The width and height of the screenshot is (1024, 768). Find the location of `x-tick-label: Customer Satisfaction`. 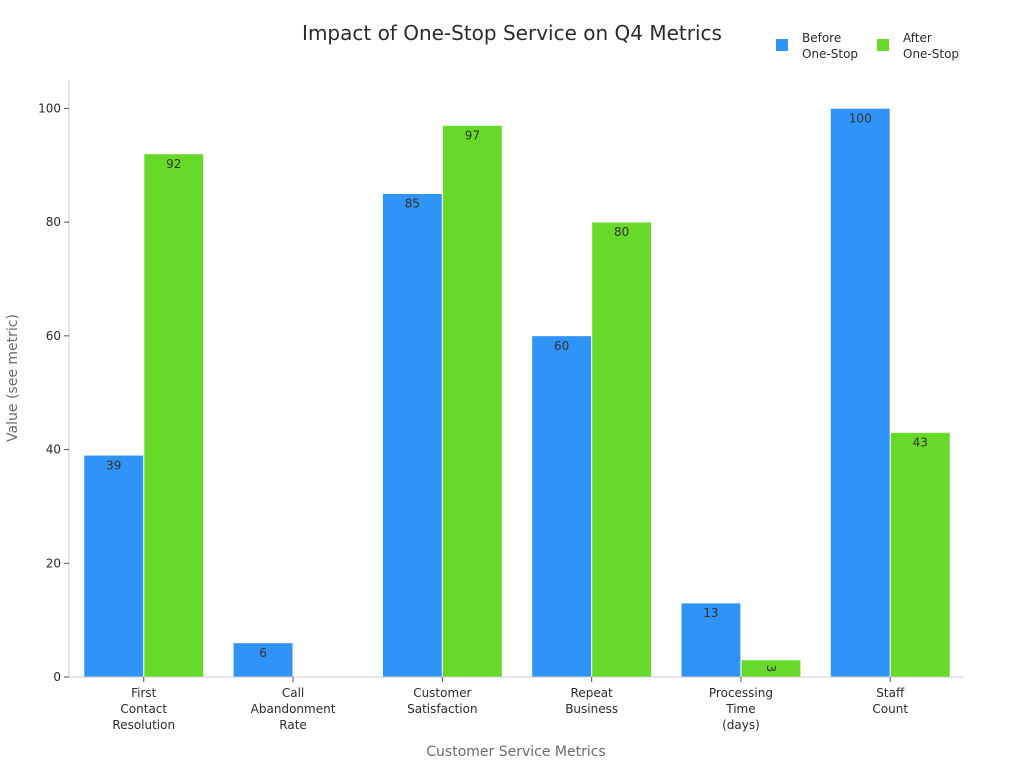

x-tick-label: Customer Satisfaction is located at coordinates (442, 701).